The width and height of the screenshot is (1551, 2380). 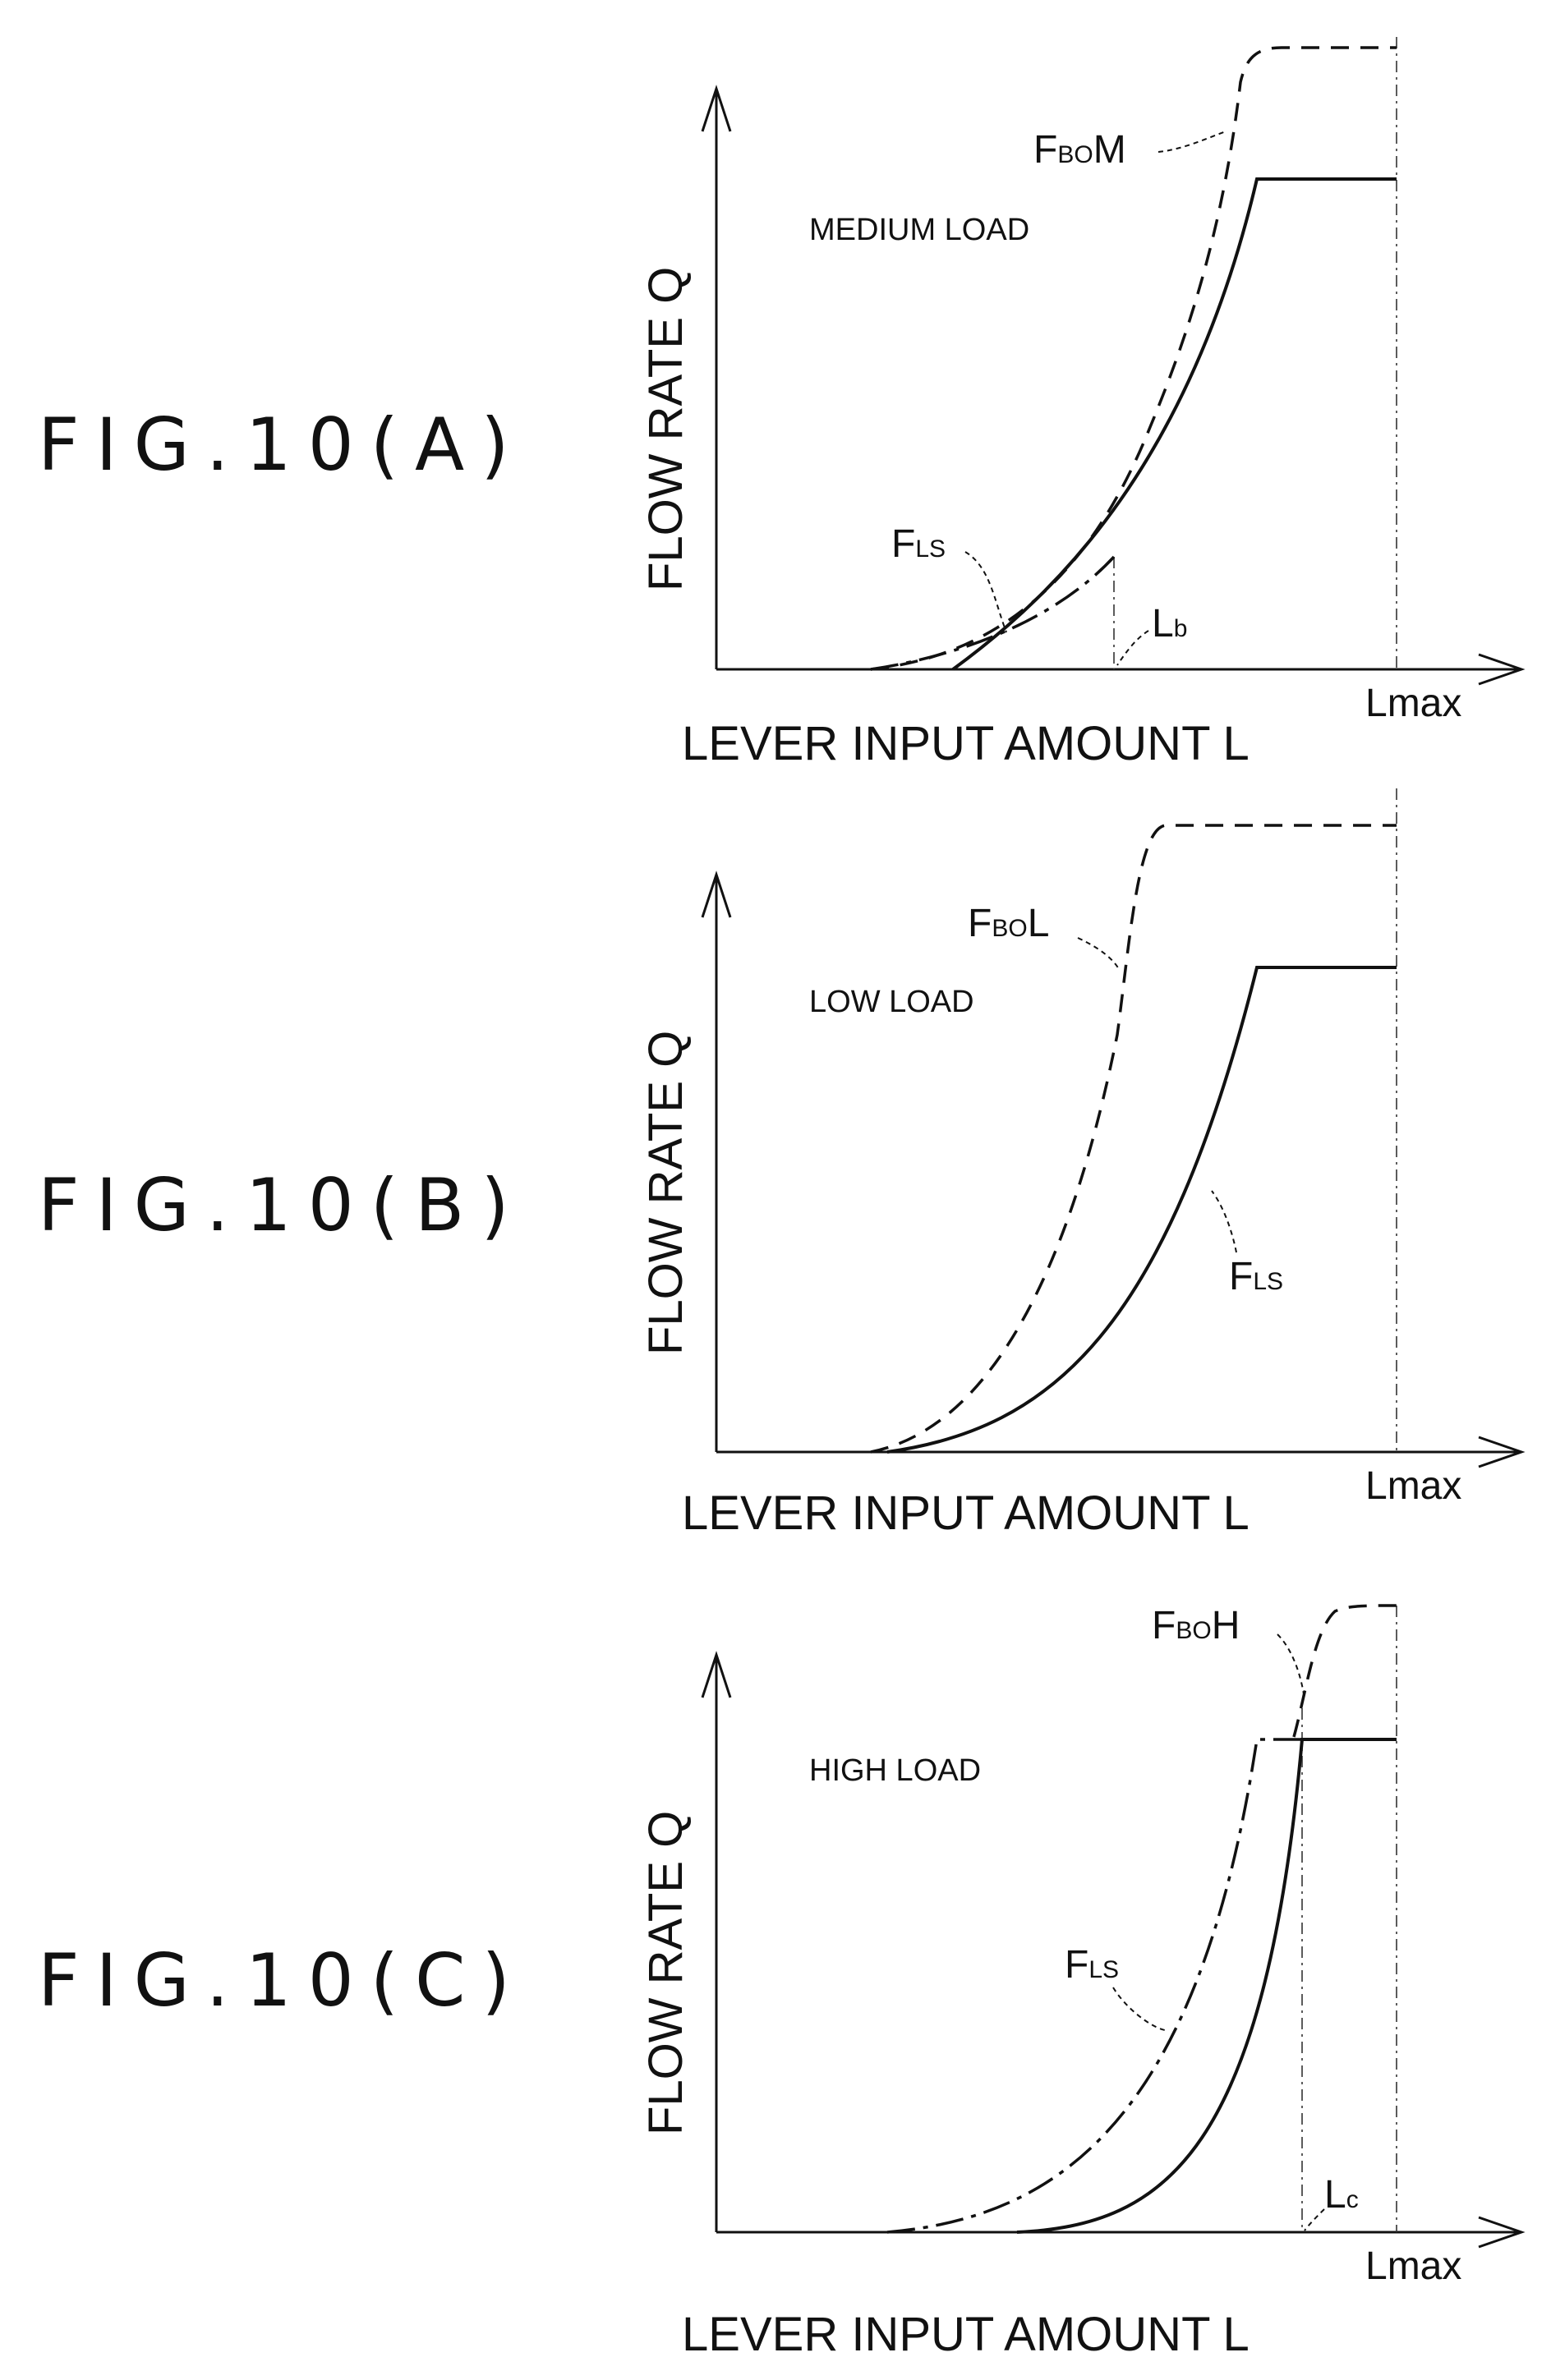 What do you see at coordinates (1139, 2008) in the screenshot?
I see `fls-leader-c` at bounding box center [1139, 2008].